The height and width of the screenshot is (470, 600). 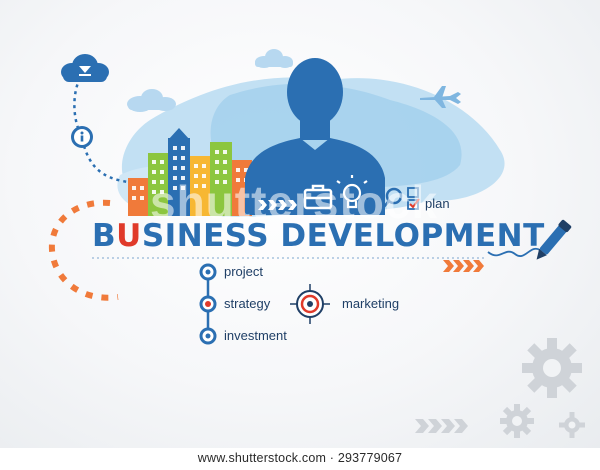 I want to click on target-icon, so click(x=310, y=304).